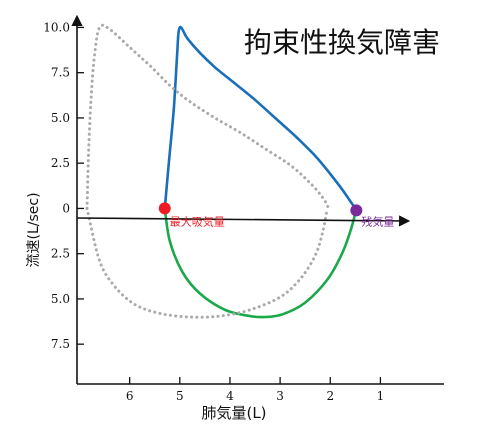  What do you see at coordinates (342, 42) in the screenshot?
I see `chart-title: 拘束性換気障害` at bounding box center [342, 42].